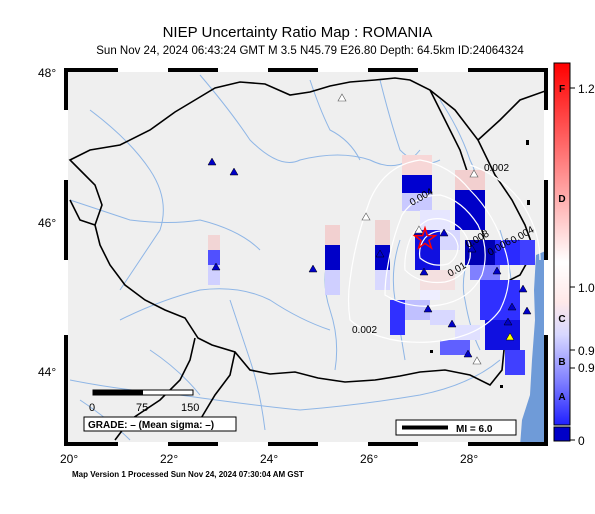 Image resolution: width=595 pixels, height=514 pixels. Describe the element at coordinates (561, 319) in the screenshot. I see `colorbar-letter-c: C` at that location.